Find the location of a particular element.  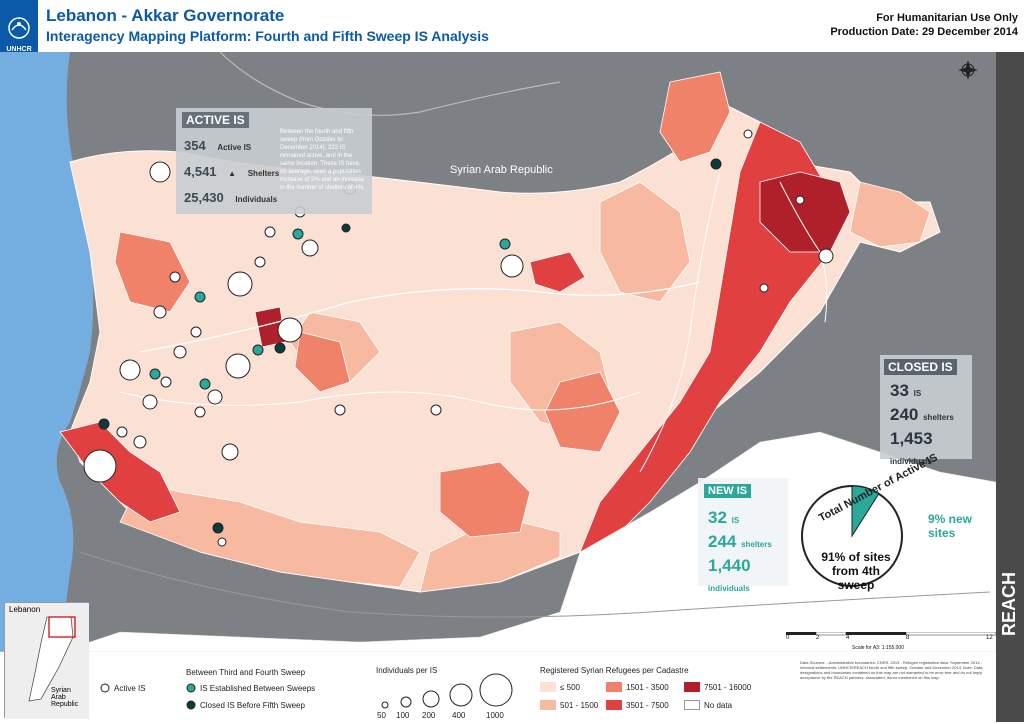

syria-map-label: Syrian Arab Republic is located at coordinates (501, 170).